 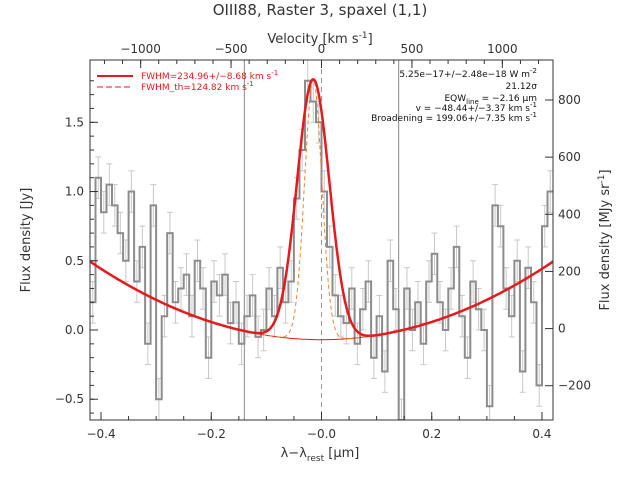 What do you see at coordinates (562, 329) in the screenshot?
I see `right-tick-label: 0` at bounding box center [562, 329].